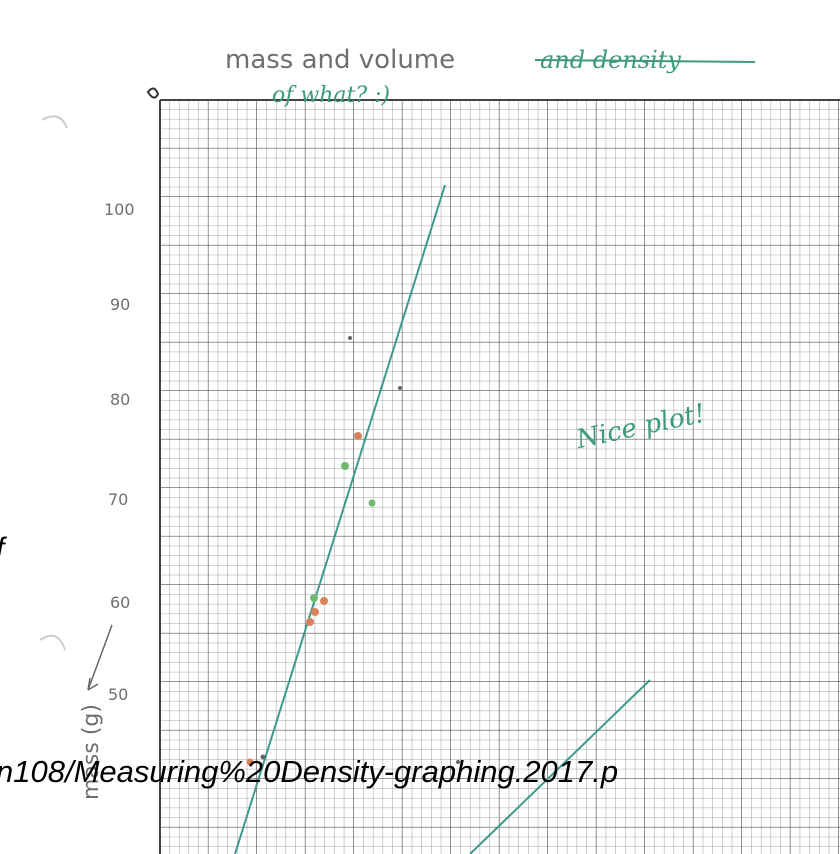  Describe the element at coordinates (340, 60) in the screenshot. I see `title: mass and volume` at that location.